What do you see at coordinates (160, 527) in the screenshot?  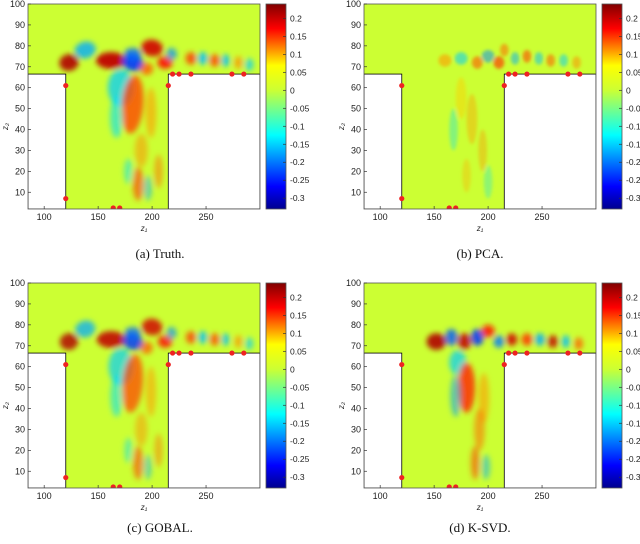 I see `caption-c: (c) GOBAL.` at bounding box center [160, 527].